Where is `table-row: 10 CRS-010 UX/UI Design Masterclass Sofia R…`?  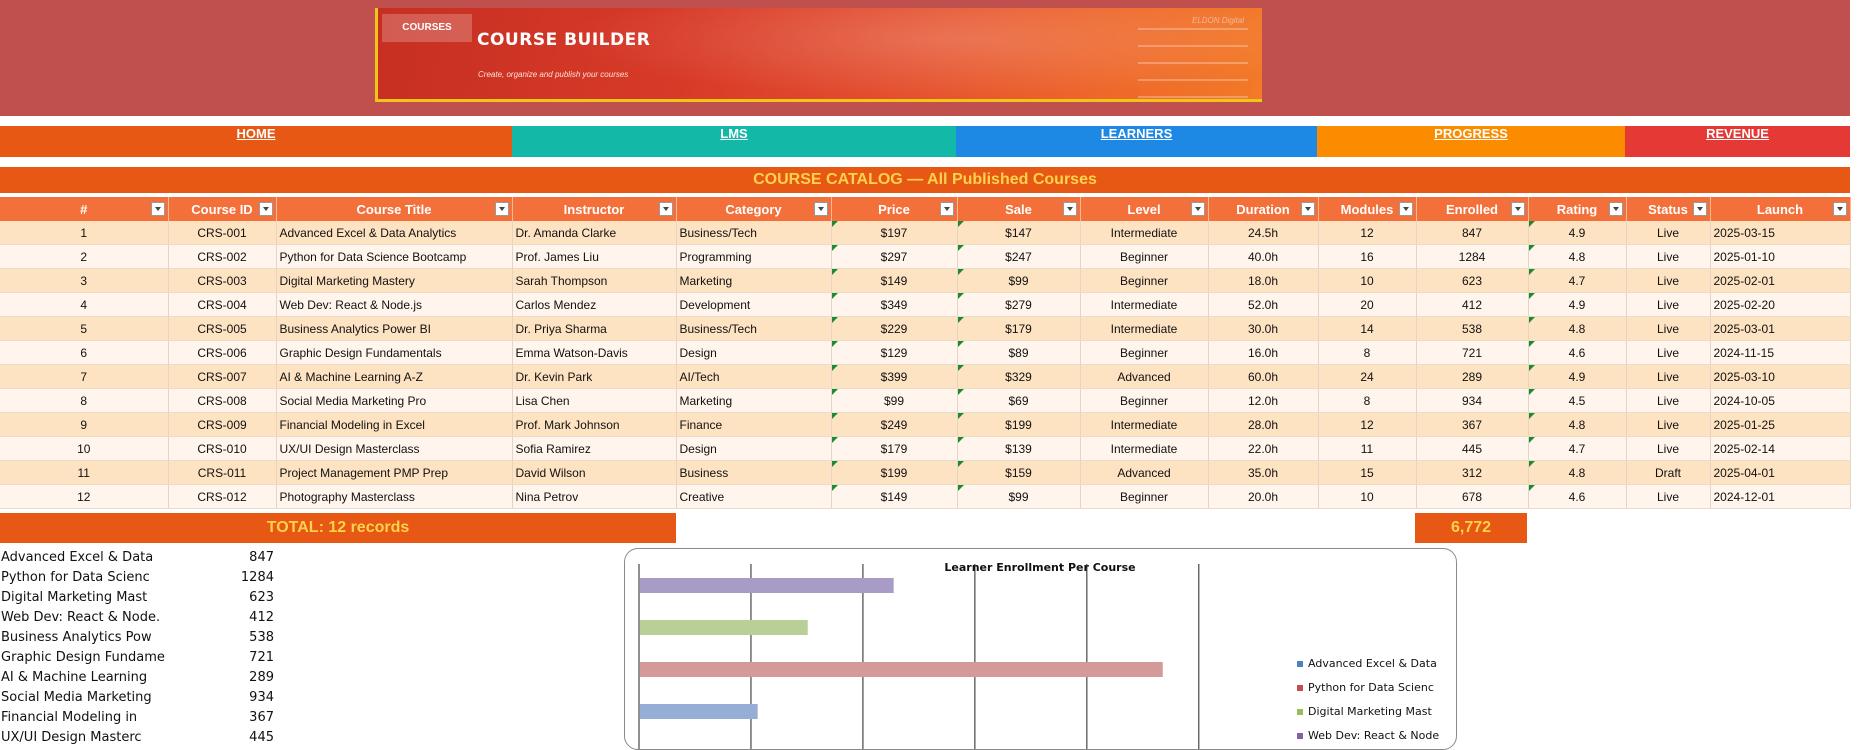 table-row: 10 CRS-010 UX/UI Design Masterclass Sofia R… is located at coordinates (925, 448).